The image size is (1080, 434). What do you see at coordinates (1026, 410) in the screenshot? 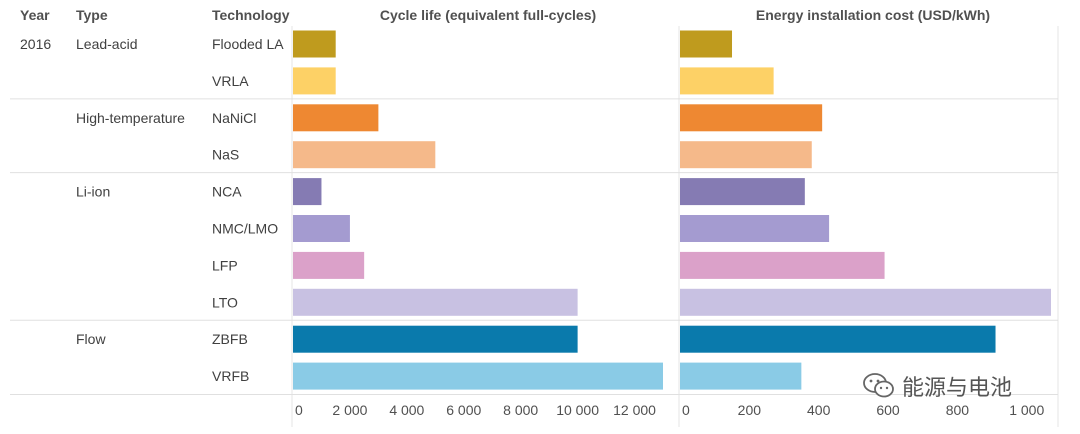
I see `tick-label: 1 000` at bounding box center [1026, 410].